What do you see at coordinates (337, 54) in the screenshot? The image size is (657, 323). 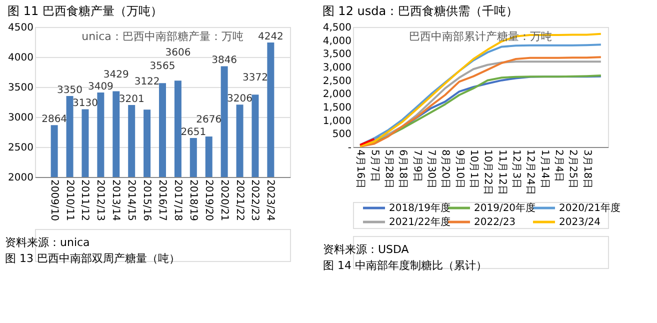 I see `y-tick-label: 3,500` at bounding box center [337, 54].